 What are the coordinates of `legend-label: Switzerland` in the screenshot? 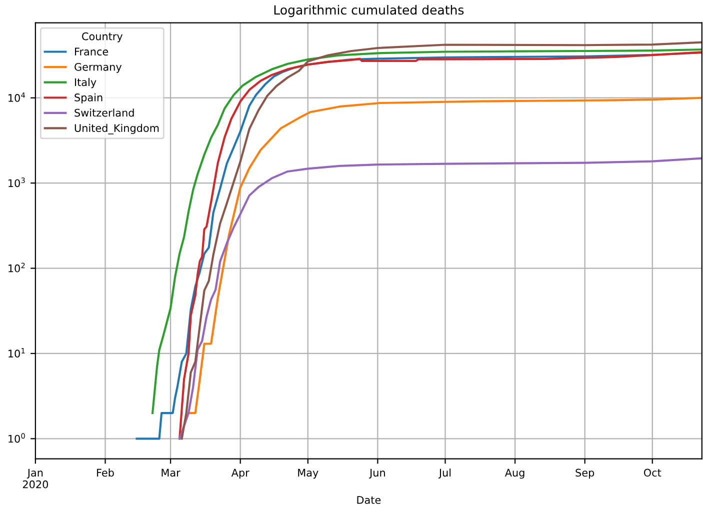 It's located at (104, 112).